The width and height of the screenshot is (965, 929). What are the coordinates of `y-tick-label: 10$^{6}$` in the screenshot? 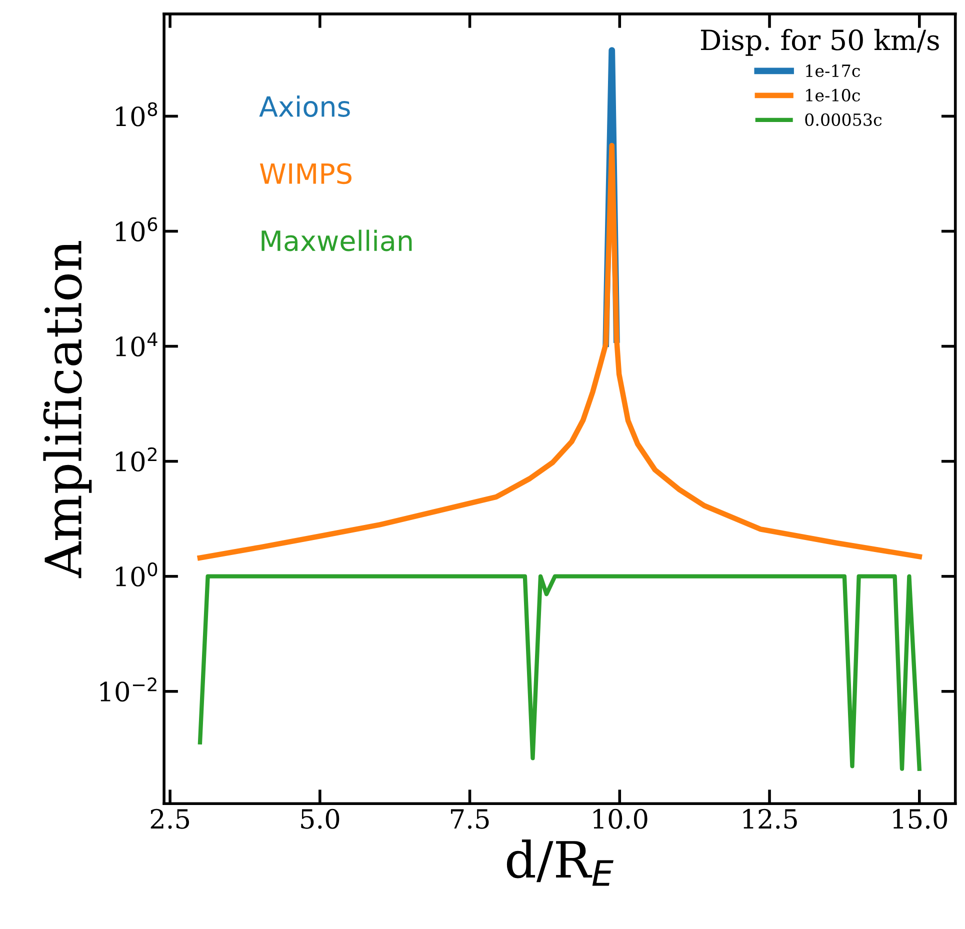 It's located at (137, 229).